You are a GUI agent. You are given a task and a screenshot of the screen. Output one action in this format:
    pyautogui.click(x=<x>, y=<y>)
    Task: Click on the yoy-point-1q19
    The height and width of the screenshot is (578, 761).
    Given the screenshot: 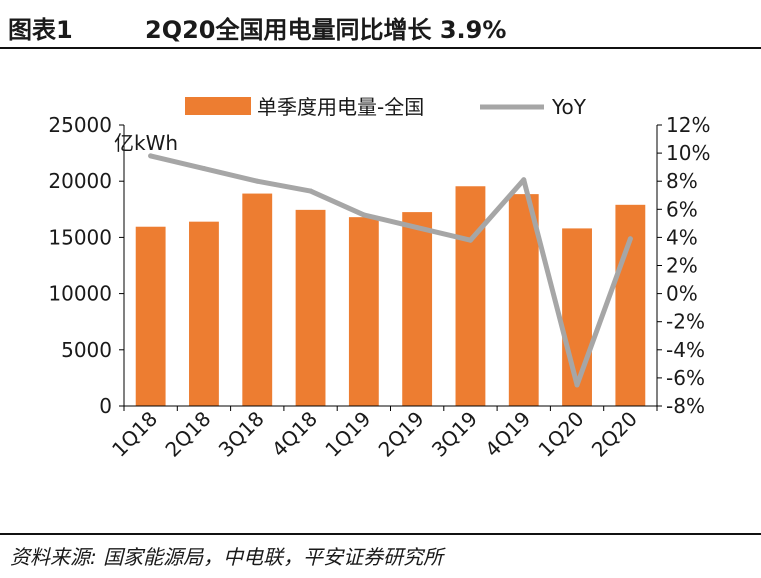 What is the action you would take?
    pyautogui.click(x=364, y=215)
    